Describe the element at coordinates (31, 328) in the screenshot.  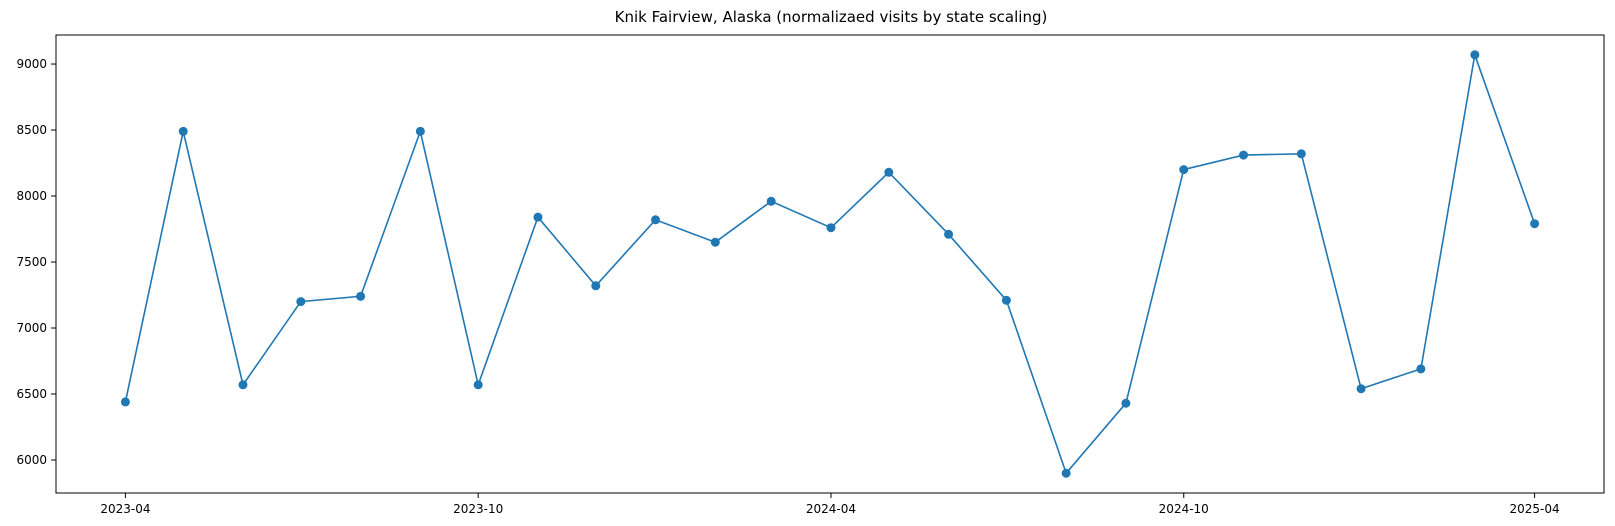
I see `y-tick-label: 7000` at that location.